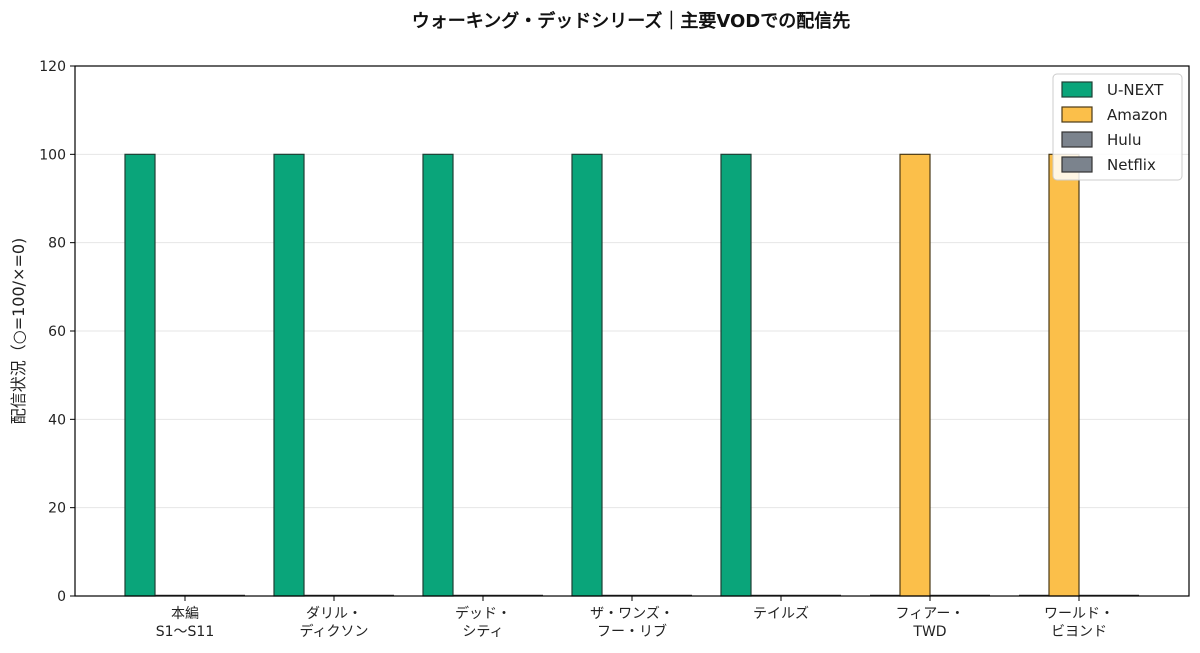 This screenshot has height=653, width=1200. I want to click on y-tick-label: 20, so click(57, 509).